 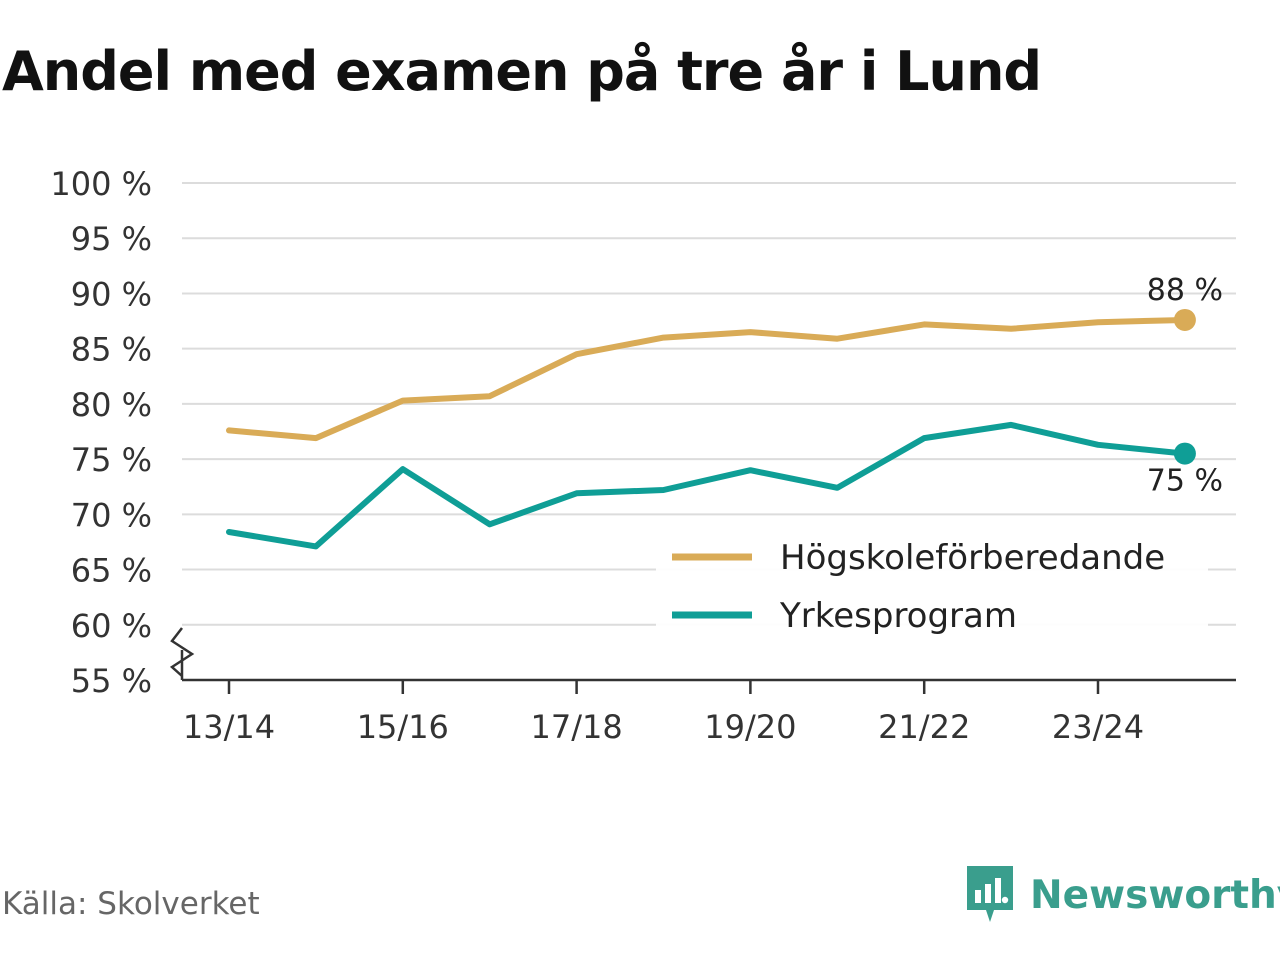 I want to click on x-tick-label: 15/16, so click(x=403, y=727).